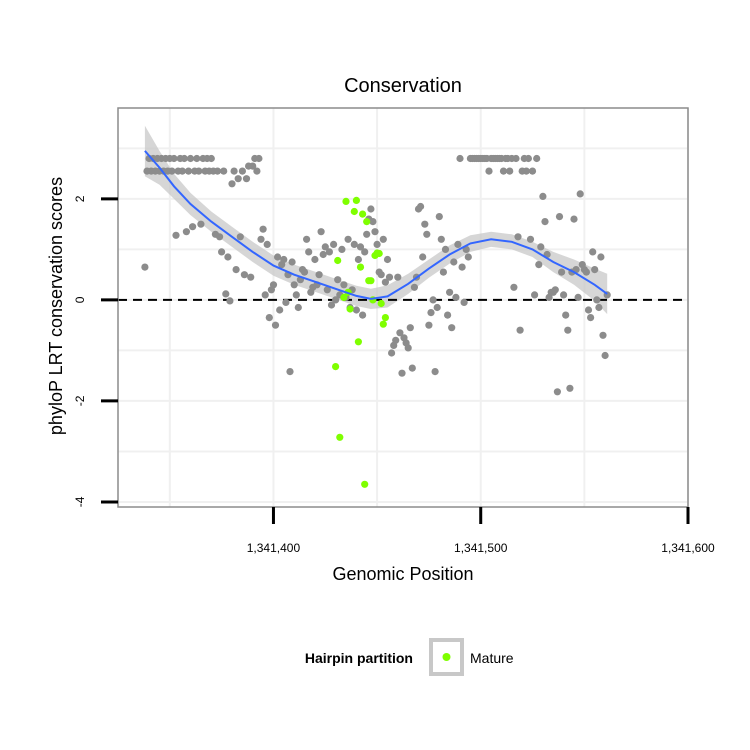 The width and height of the screenshot is (750, 750). I want to click on legend: Hairpin partition Mature, so click(409, 657).